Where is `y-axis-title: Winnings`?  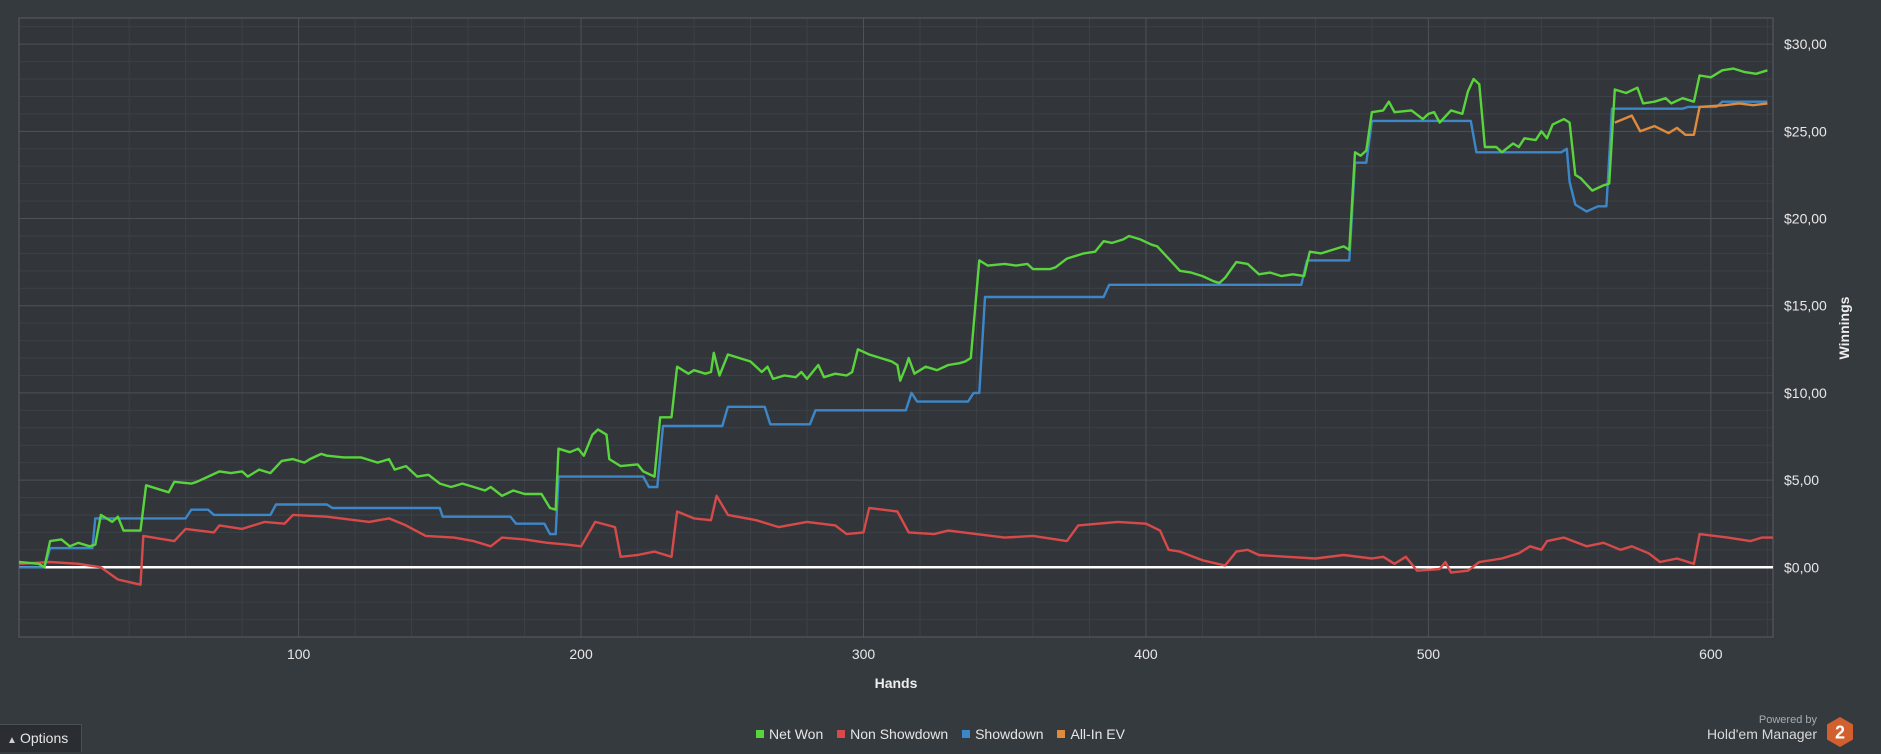
y-axis-title: Winnings is located at coordinates (1844, 327).